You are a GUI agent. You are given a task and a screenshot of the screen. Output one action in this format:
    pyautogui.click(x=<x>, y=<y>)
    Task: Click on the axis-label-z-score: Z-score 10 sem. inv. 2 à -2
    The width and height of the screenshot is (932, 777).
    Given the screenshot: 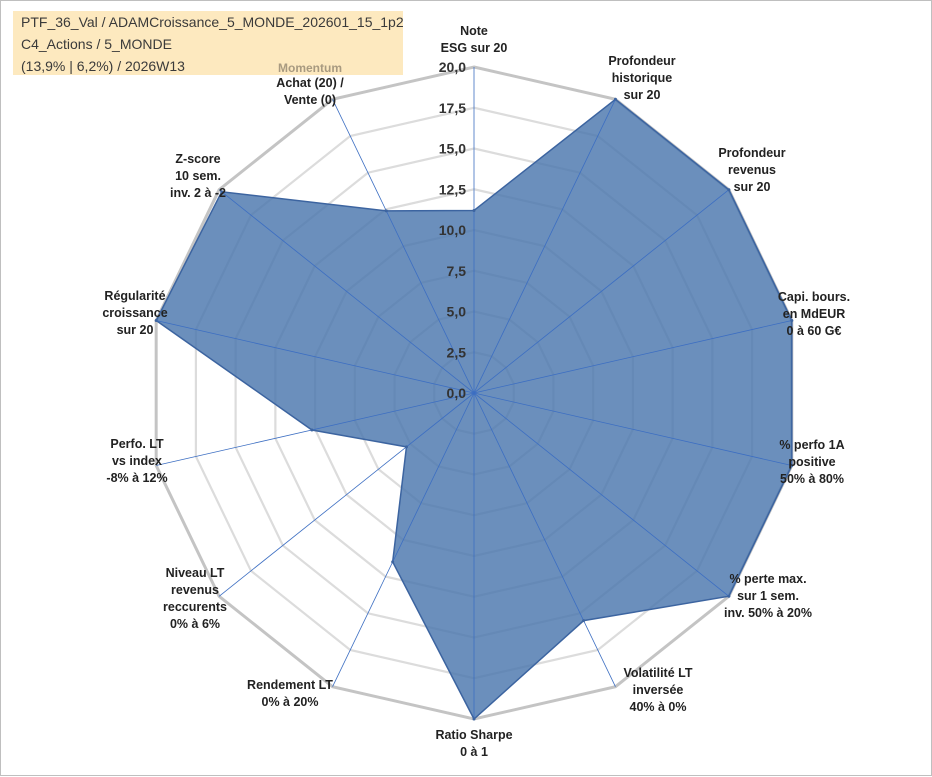 What is the action you would take?
    pyautogui.click(x=198, y=176)
    